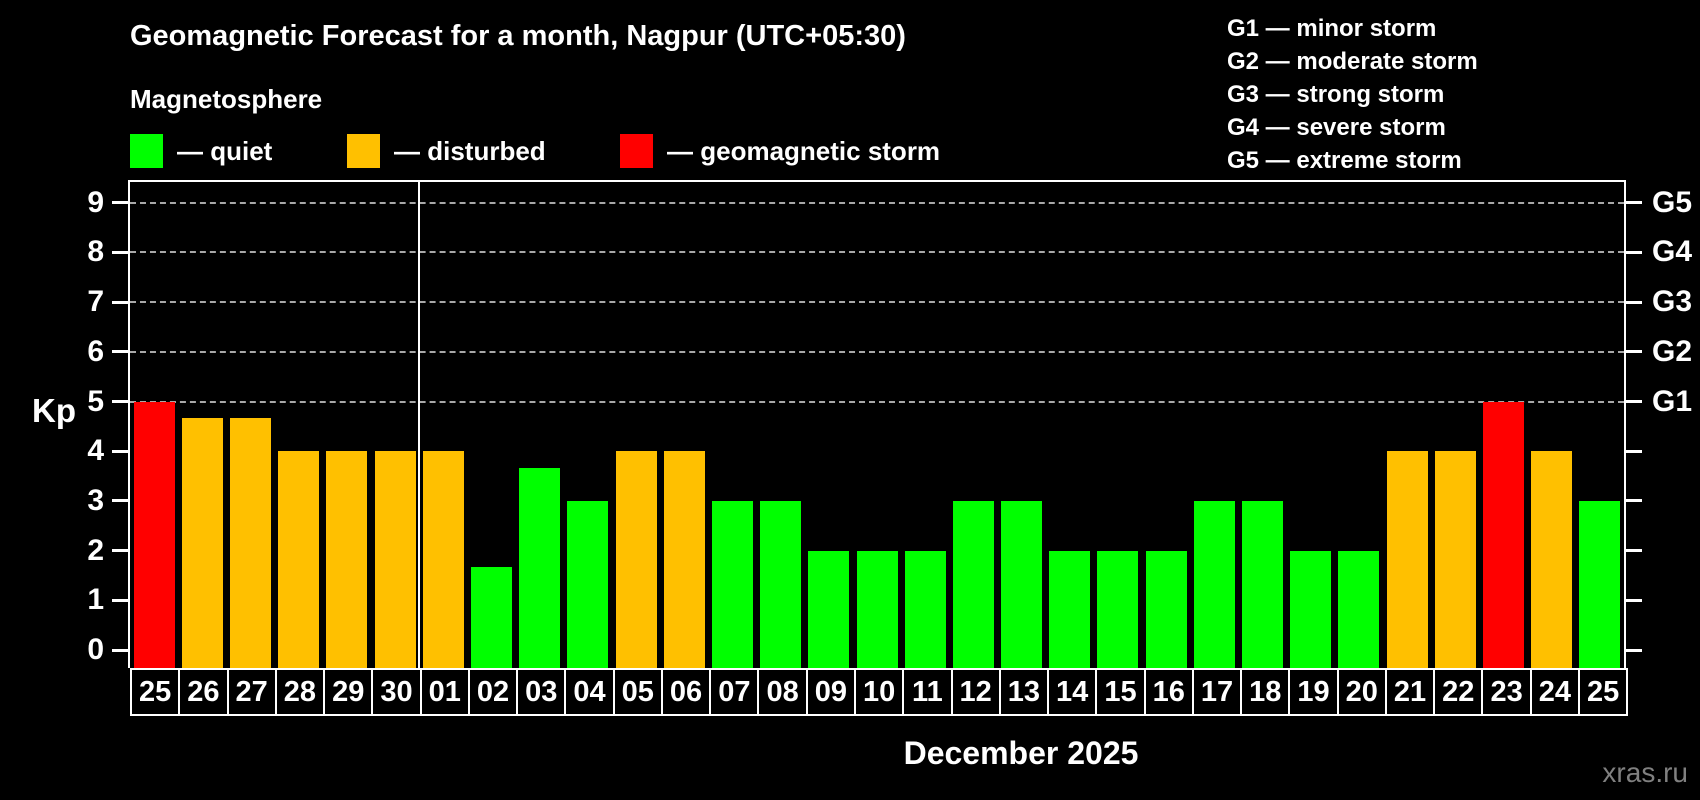 Image resolution: width=1700 pixels, height=800 pixels. I want to click on day-label-cell: 25, so click(1603, 692).